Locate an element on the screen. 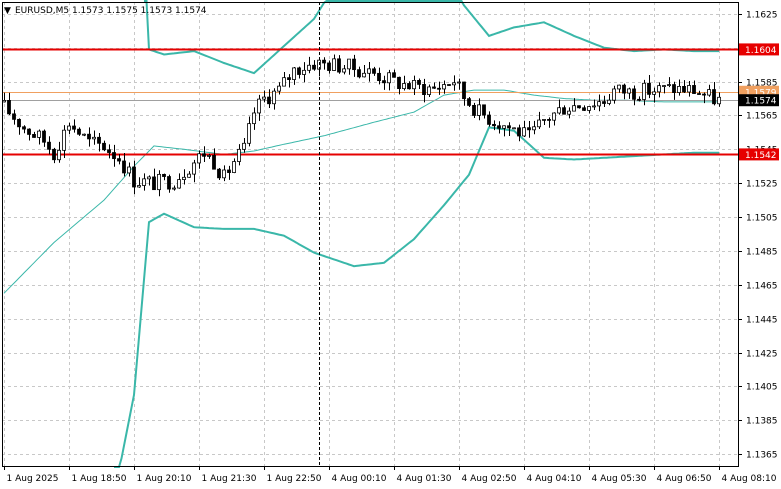 This screenshot has width=781, height=489. price-tick-label: 1.1525 is located at coordinates (762, 185).